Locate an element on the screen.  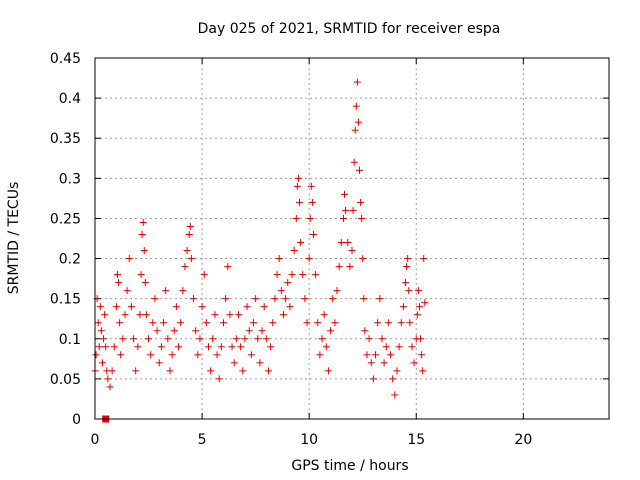
x-tick-label: 0 is located at coordinates (95, 440).